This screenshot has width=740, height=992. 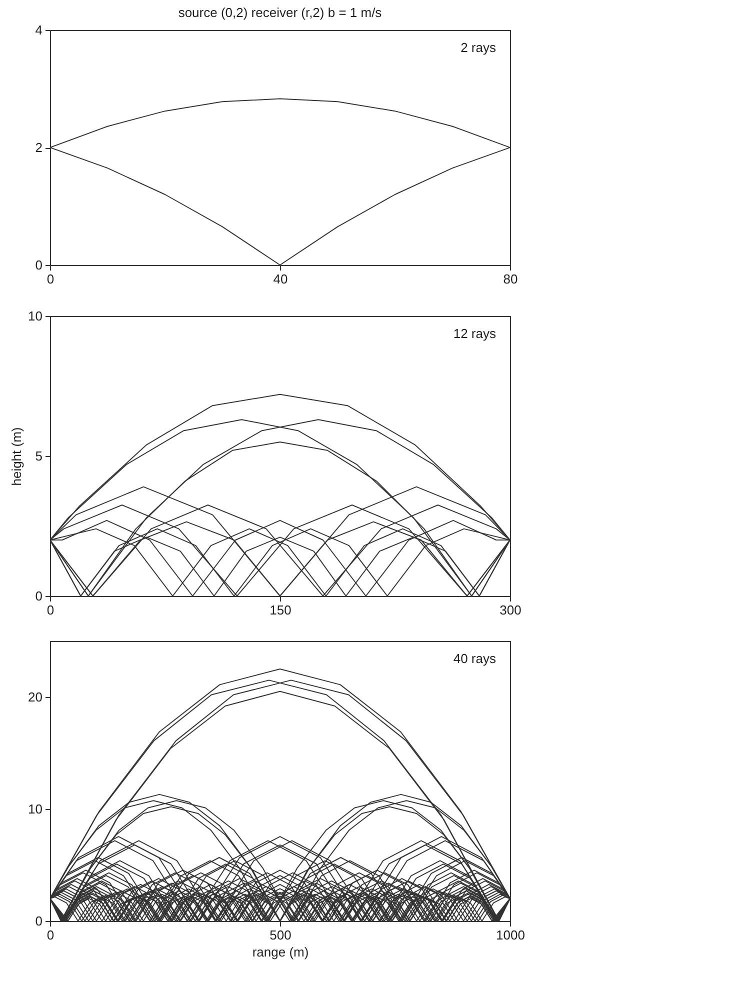 What do you see at coordinates (281, 610) in the screenshot?
I see `x-tick-label: 150` at bounding box center [281, 610].